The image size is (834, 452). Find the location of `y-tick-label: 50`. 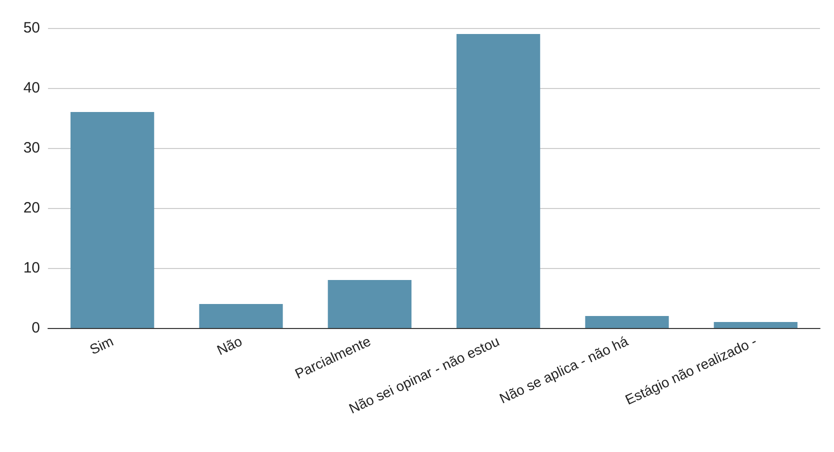

y-tick-label: 50 is located at coordinates (31, 28).